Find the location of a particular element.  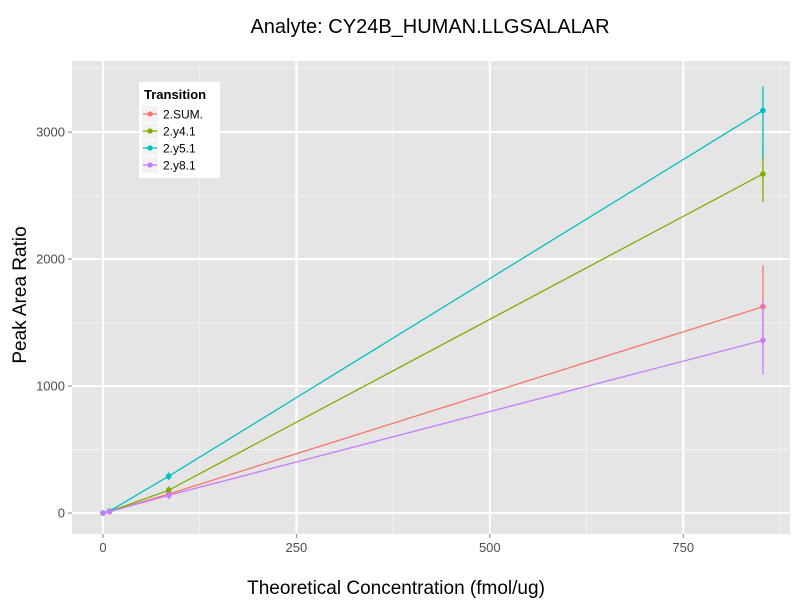

y-tick-label: 2000 is located at coordinates (50, 259).